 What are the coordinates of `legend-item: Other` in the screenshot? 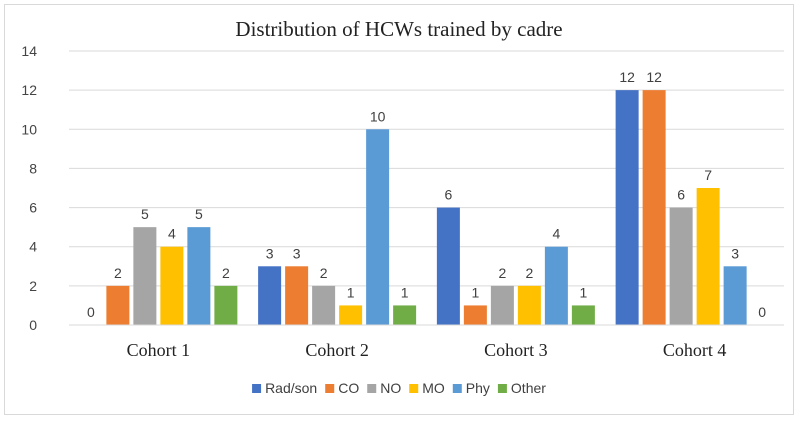 It's located at (521, 388).